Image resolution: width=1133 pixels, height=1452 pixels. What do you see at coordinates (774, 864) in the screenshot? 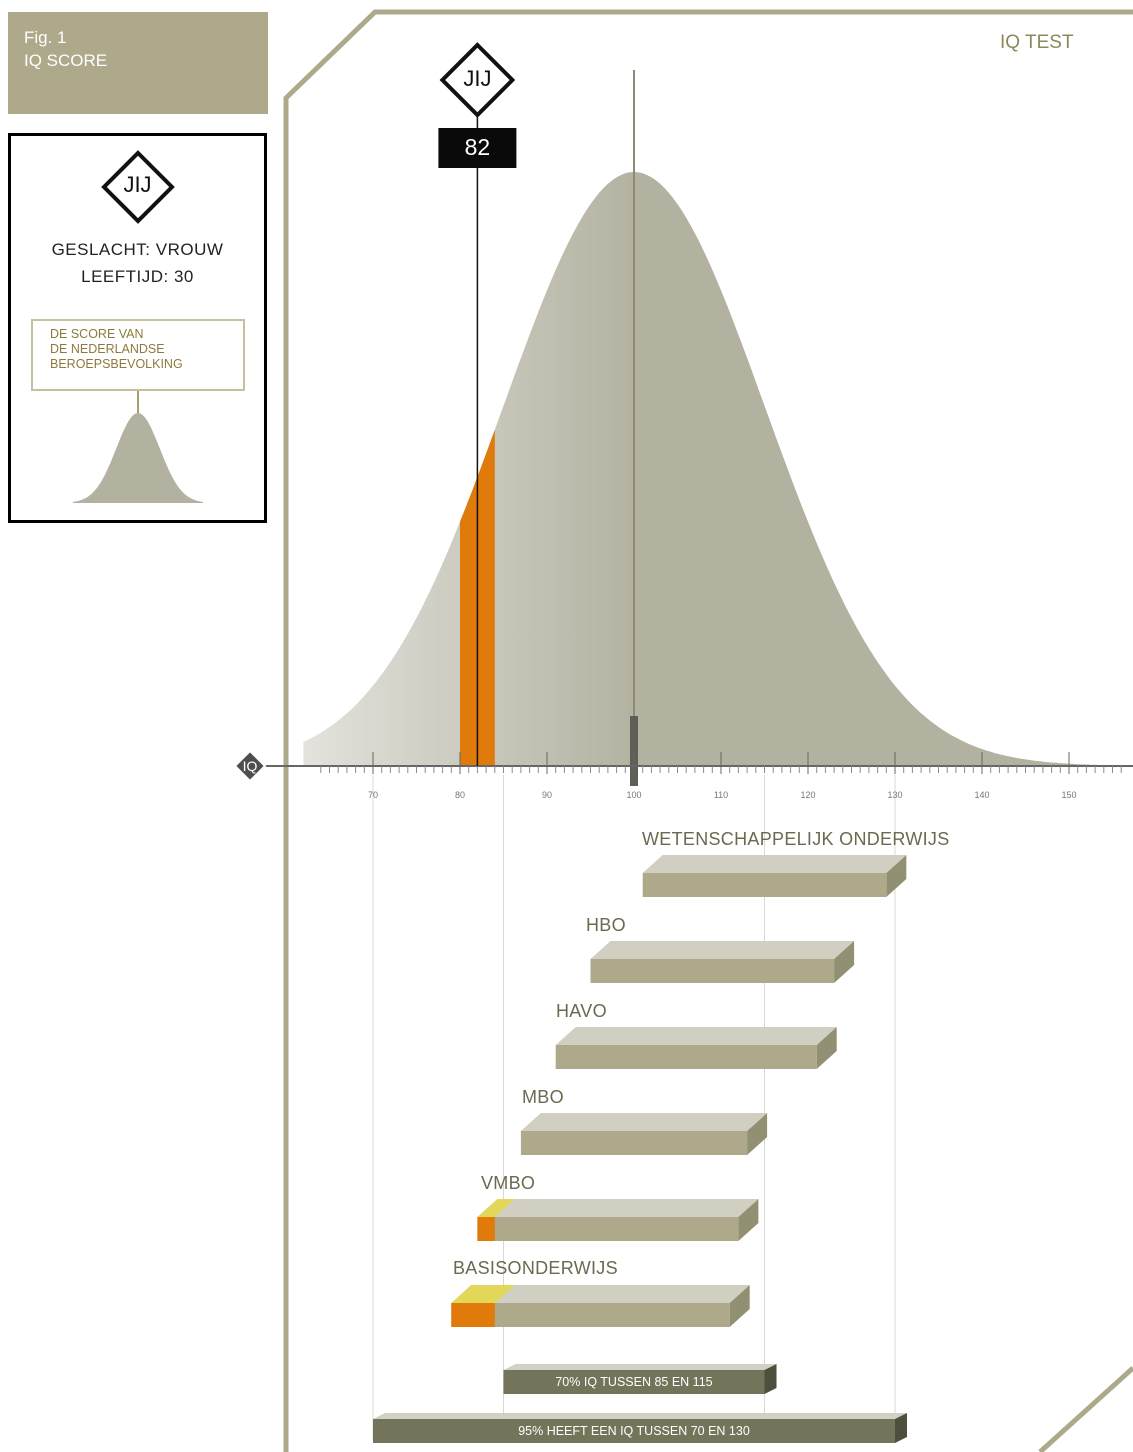
I see `bar-wetenschappelijk-onderwijs-top` at bounding box center [774, 864].